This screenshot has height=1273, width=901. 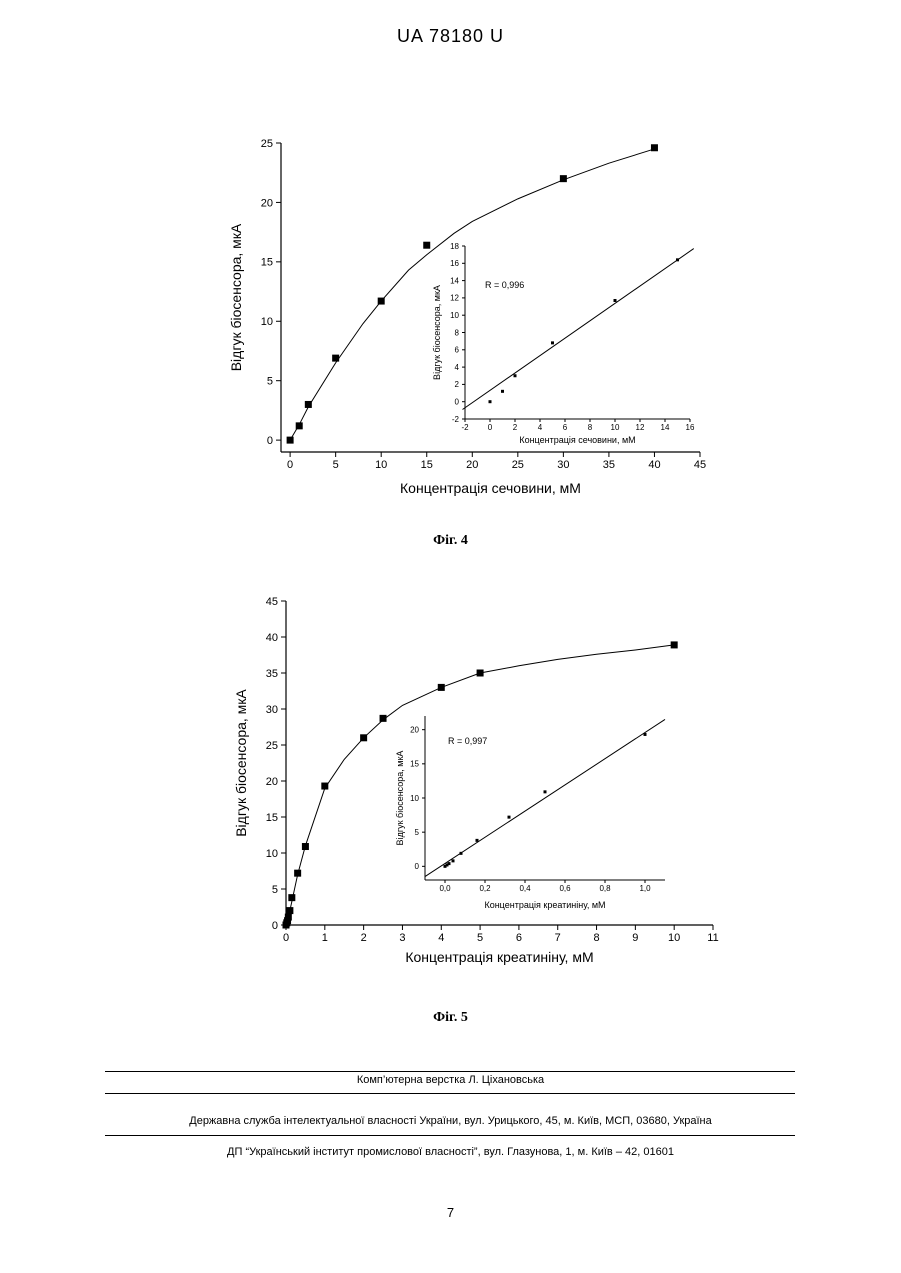 What do you see at coordinates (450, 1093) in the screenshot?
I see `footer-rule-middle` at bounding box center [450, 1093].